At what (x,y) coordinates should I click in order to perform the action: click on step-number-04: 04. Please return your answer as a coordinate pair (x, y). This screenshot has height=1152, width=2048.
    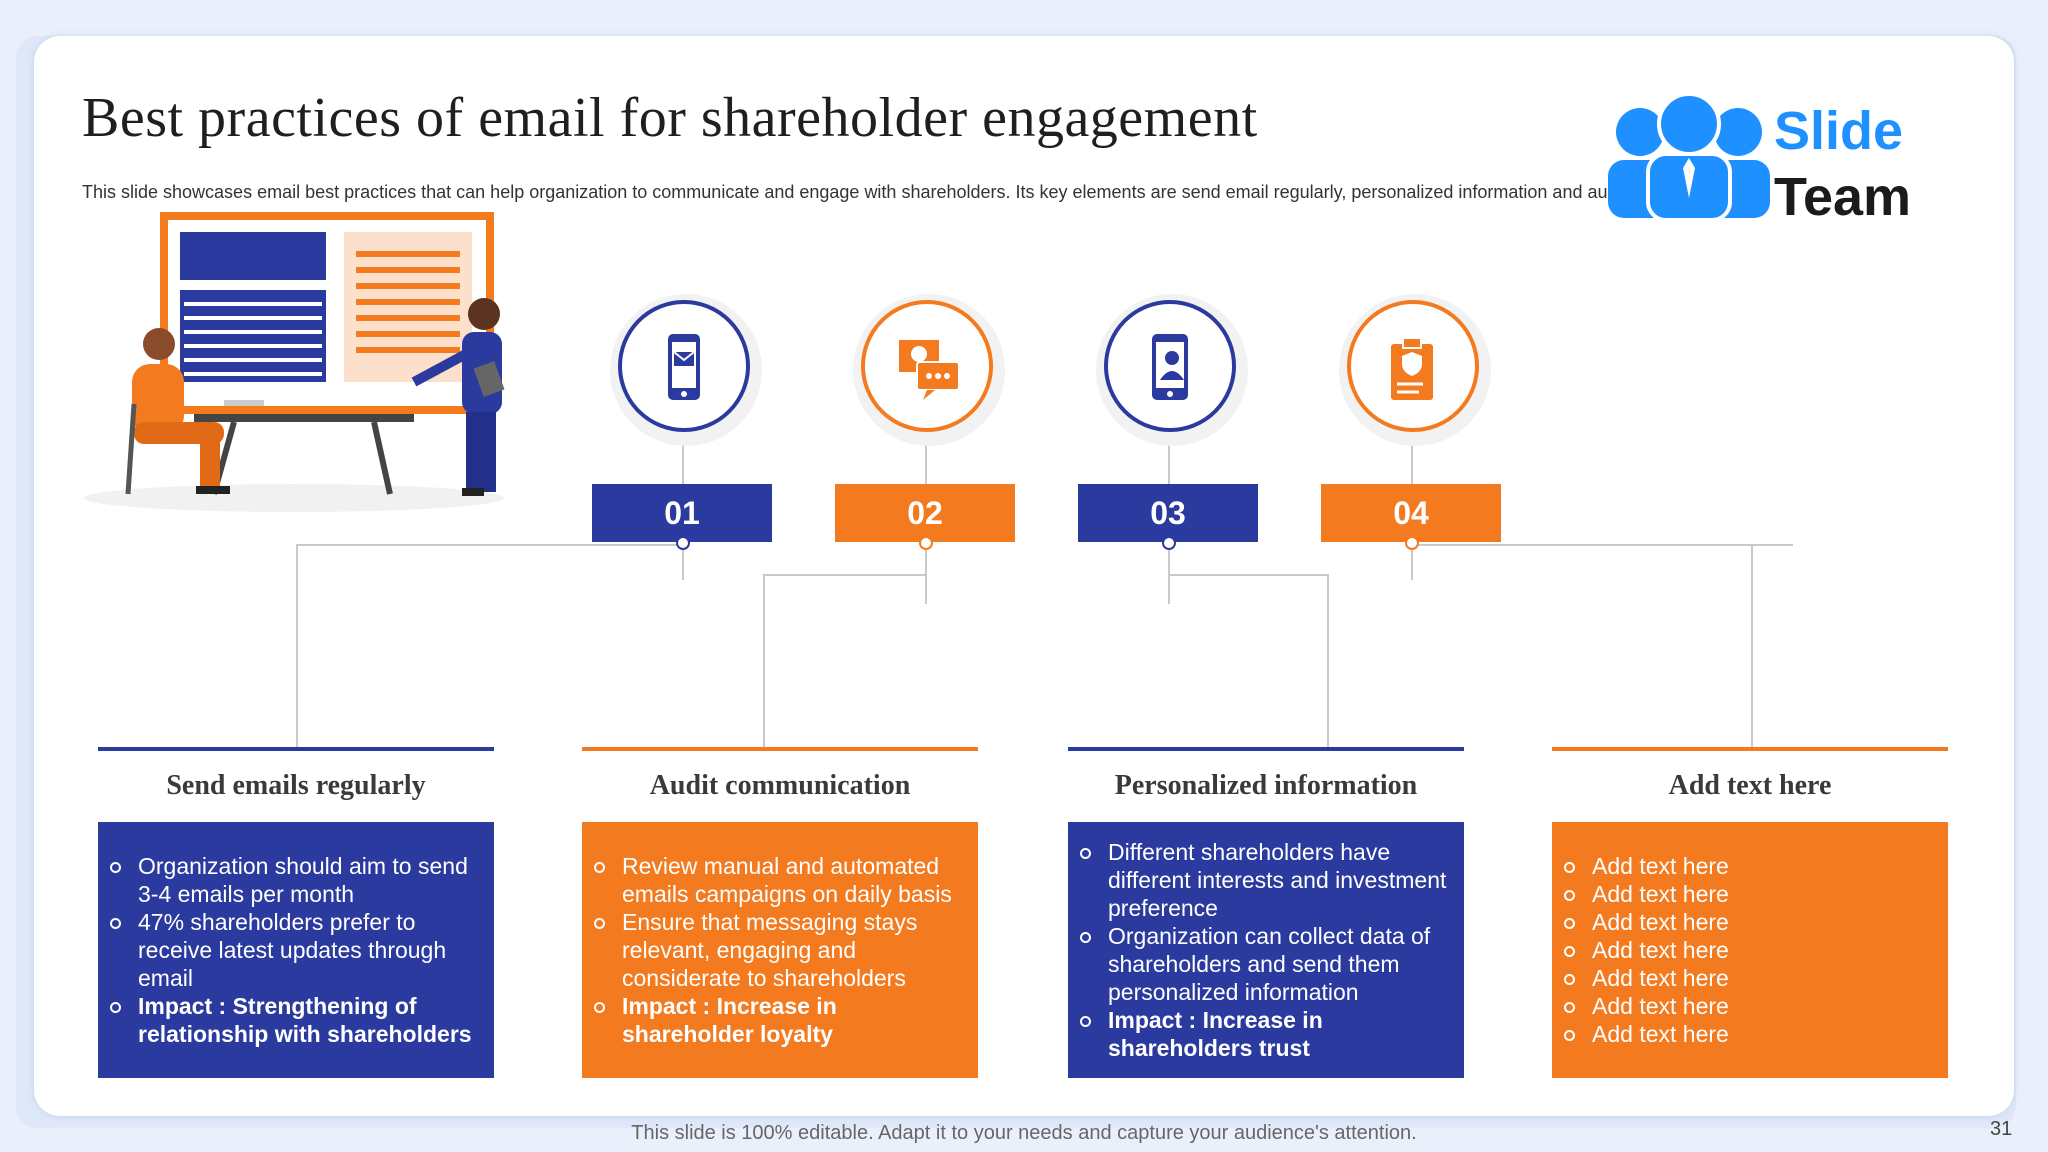
    Looking at the image, I should click on (1411, 513).